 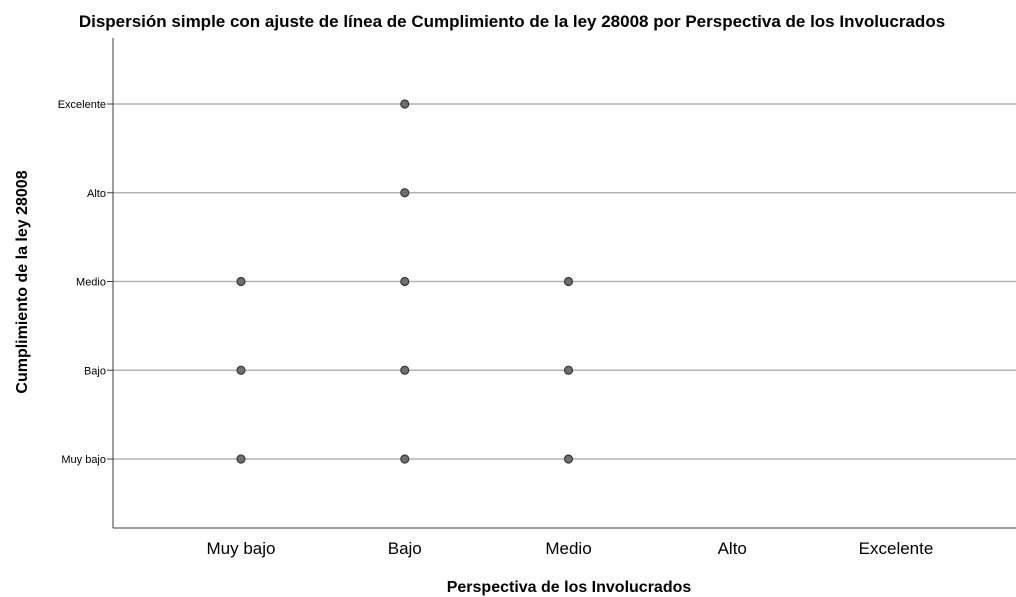 I want to click on x-axis-label: Perspectiva de los Involucrados, so click(x=569, y=587).